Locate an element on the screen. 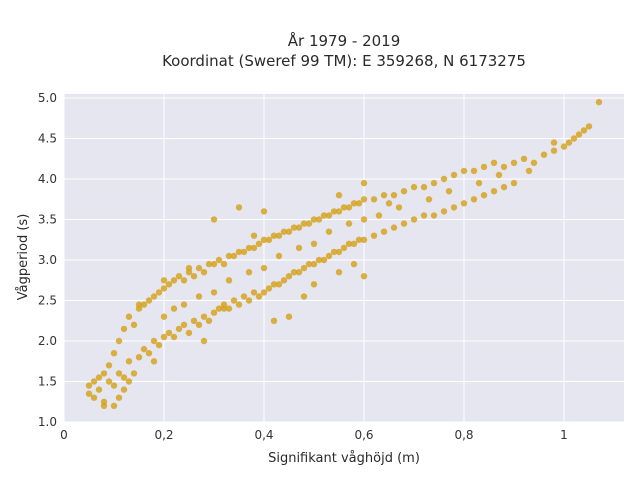 This screenshot has height=480, width=640. y-tick-label: 3.0 is located at coordinates (47, 260).